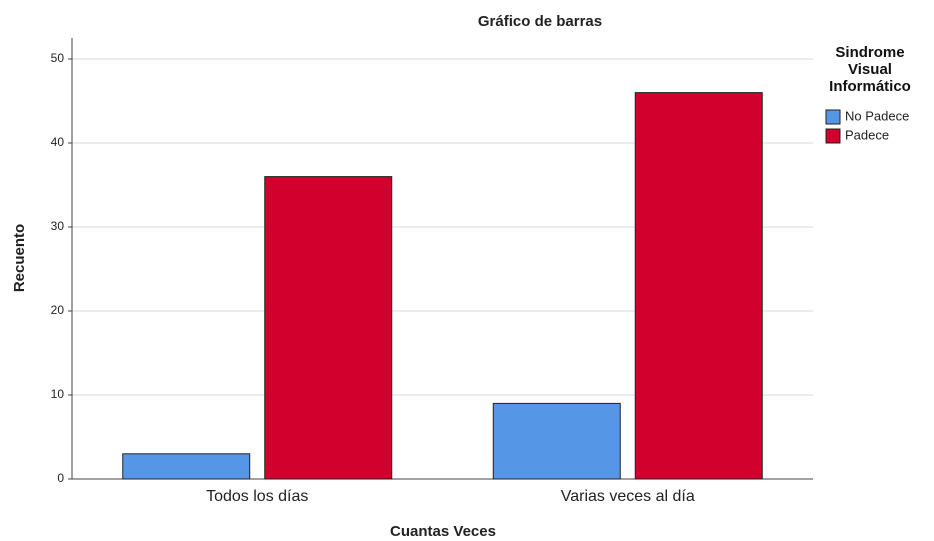 This screenshot has width=934, height=541. What do you see at coordinates (628, 496) in the screenshot?
I see `x-tick-label: Varias veces al día` at bounding box center [628, 496].